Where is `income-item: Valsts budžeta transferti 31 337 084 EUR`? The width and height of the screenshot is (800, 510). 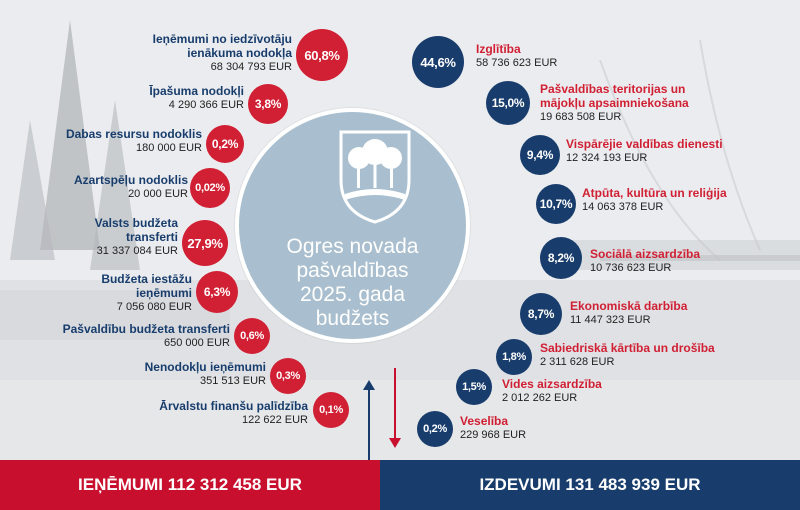
income-item: Valsts budžeta transferti 31 337 084 EUR is located at coordinates (99, 237).